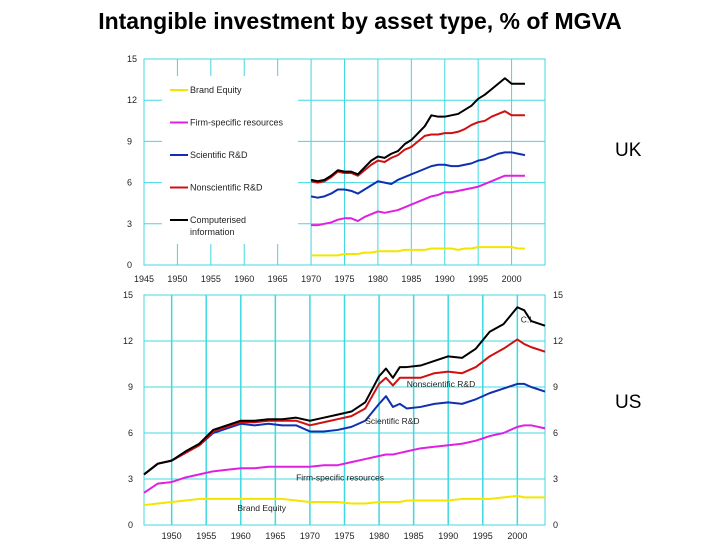  Describe the element at coordinates (478, 279) in the screenshot. I see `uk-x-tick-label: 1995` at that location.